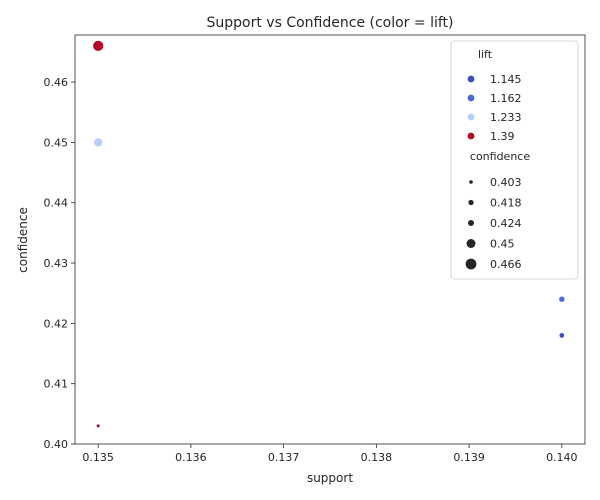 Image resolution: width=600 pixels, height=500 pixels. What do you see at coordinates (502, 244) in the screenshot?
I see `legend-size-label: 0.45` at bounding box center [502, 244].